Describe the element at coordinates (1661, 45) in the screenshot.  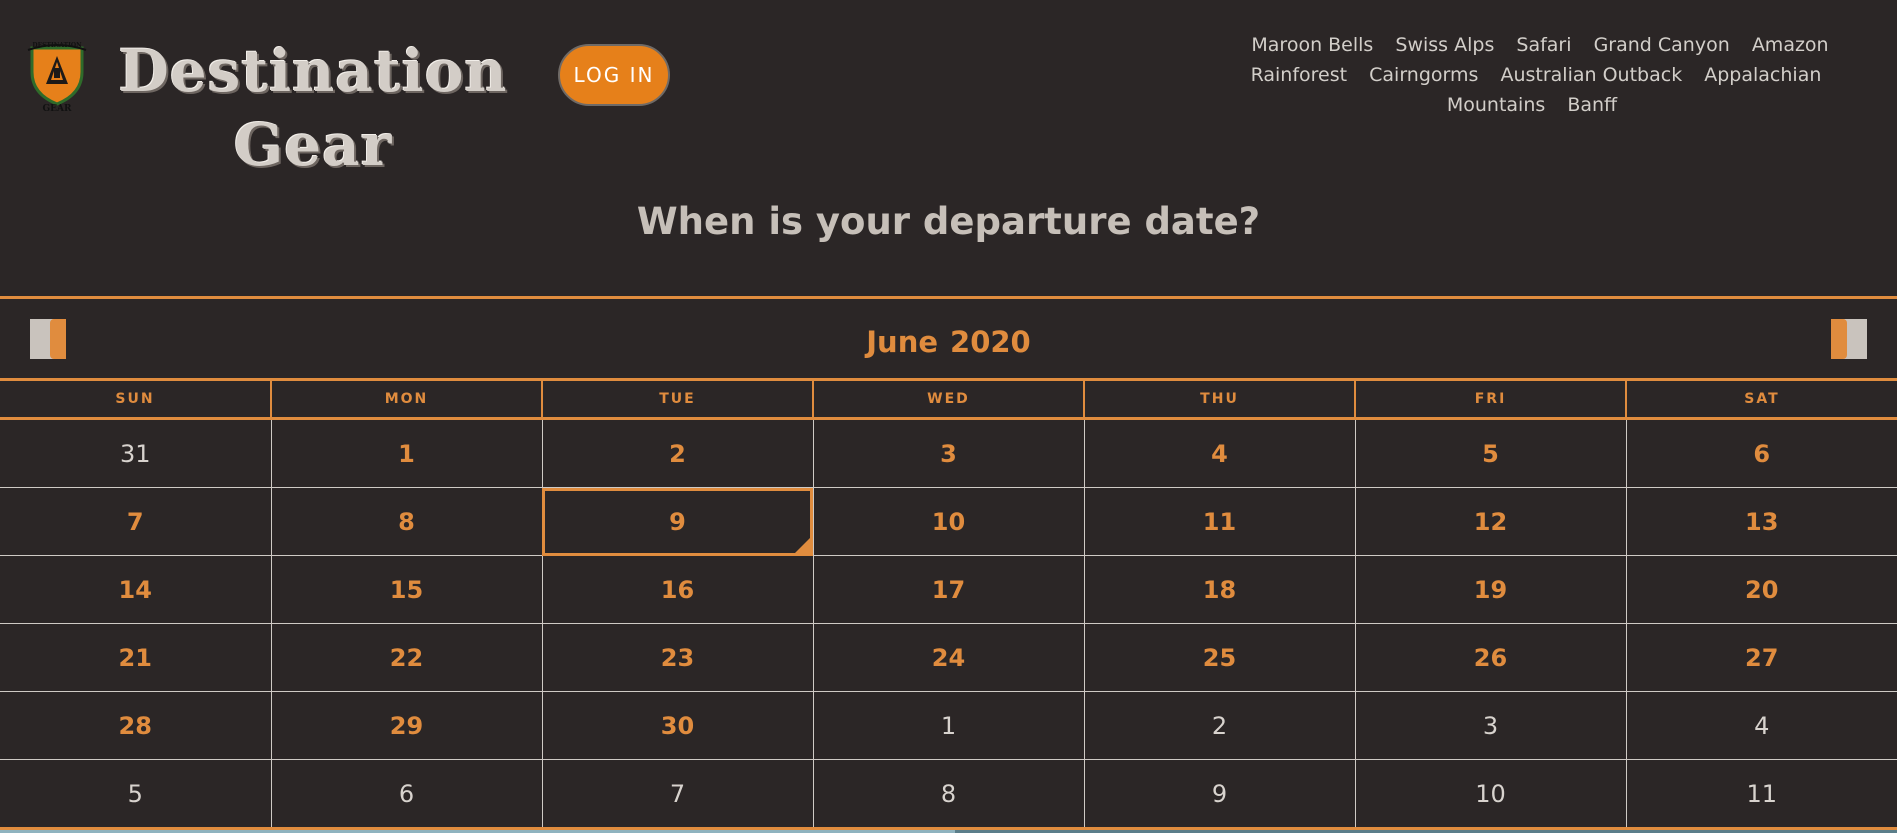
I see `nav-link-grand-canyon: Grand Canyon` at that location.